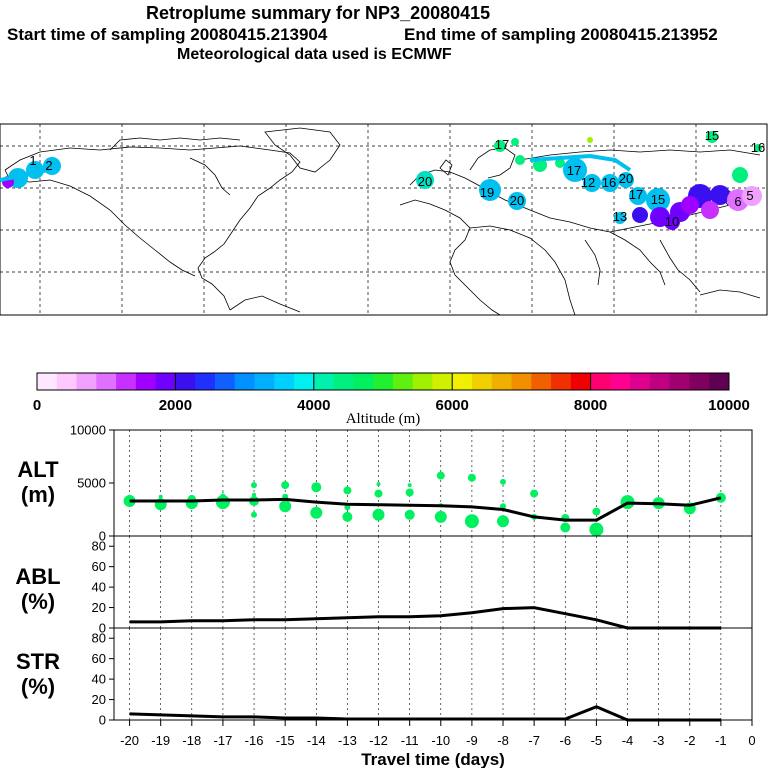 The image size is (768, 768). What do you see at coordinates (729, 405) in the screenshot?
I see `colorbar-tick-label: 10000` at bounding box center [729, 405].